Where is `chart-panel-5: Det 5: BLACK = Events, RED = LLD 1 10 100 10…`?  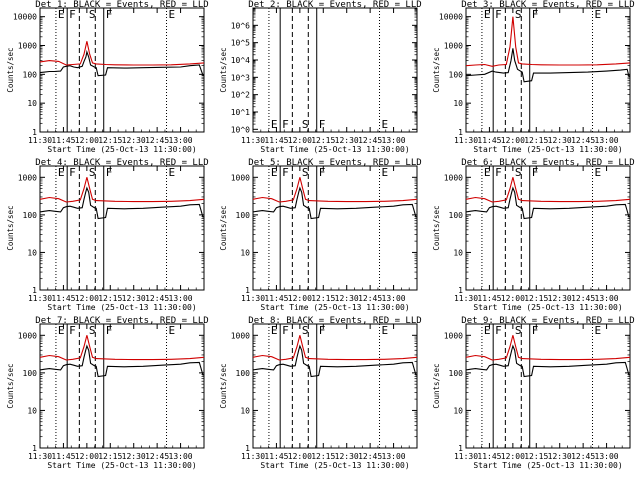
chart-panel-5: Det 5: BLACK = Events, RED = LLD 1 10 100 10… is located at coordinates (320, 235).